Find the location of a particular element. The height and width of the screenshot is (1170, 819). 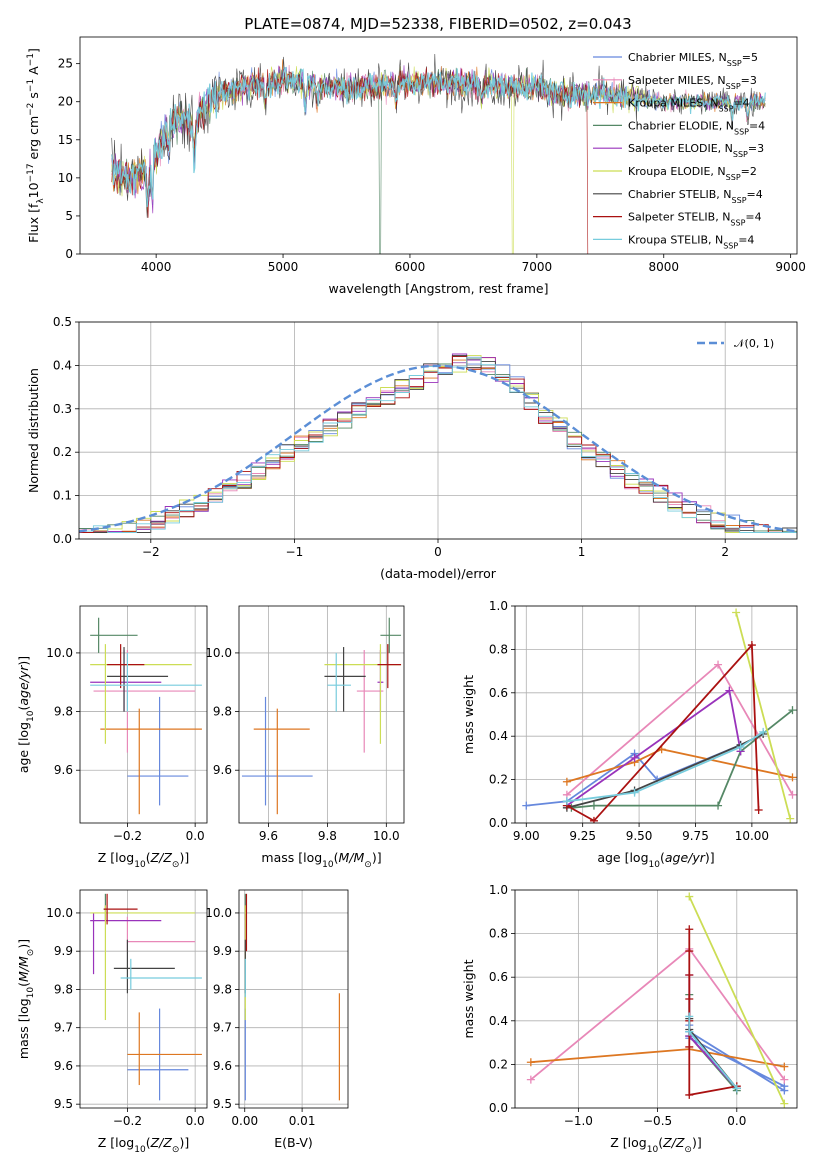

y-tick-label: 0 is located at coordinates (69, 254).